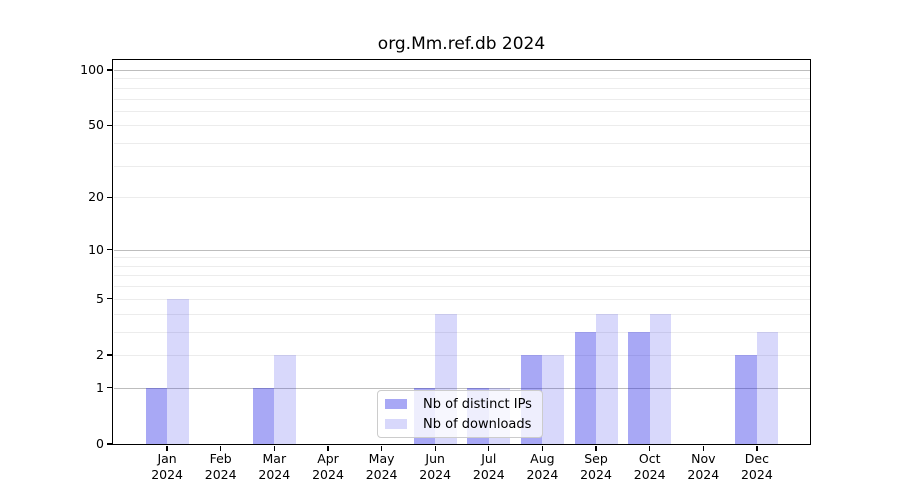 The image size is (900, 500). I want to click on x-tick-label: Aug 2024, so click(542, 466).